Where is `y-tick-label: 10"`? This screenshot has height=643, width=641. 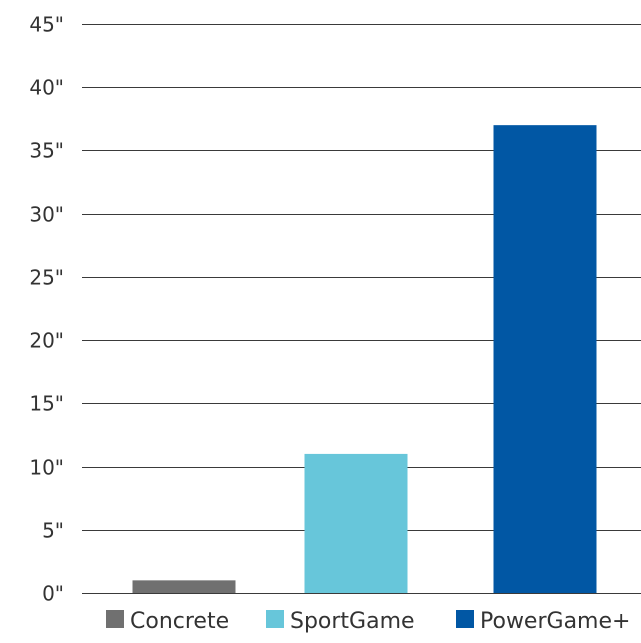
y-tick-label: 10" is located at coordinates (46, 468).